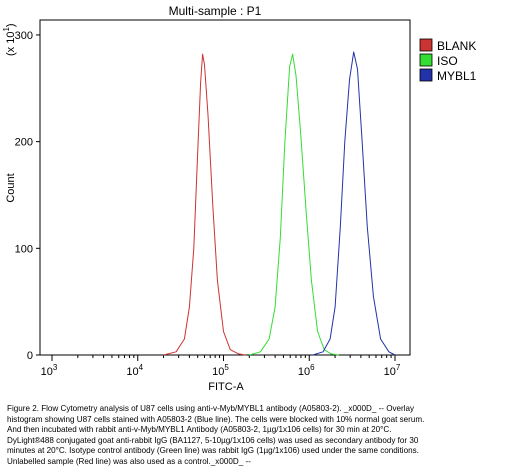 This screenshot has height=473, width=511. Describe the element at coordinates (226, 387) in the screenshot. I see `x-axis-label: FITC-A` at that location.